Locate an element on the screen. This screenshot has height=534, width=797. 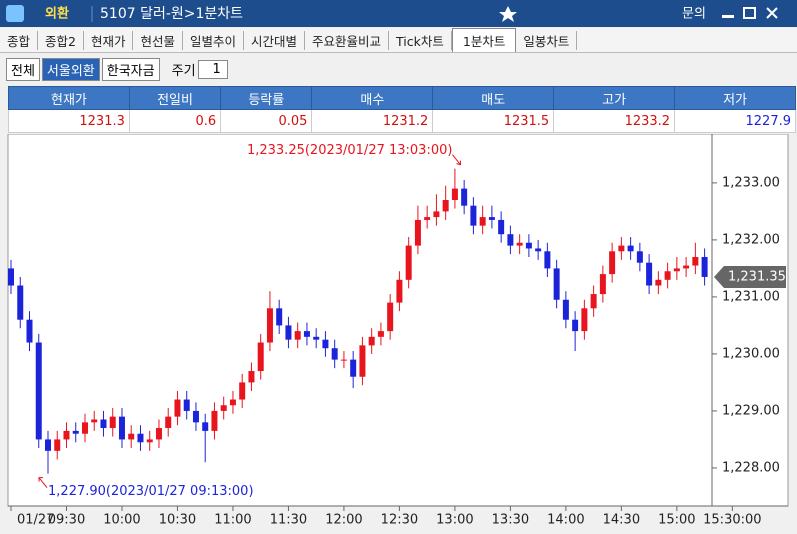
market-button: 한국자금 is located at coordinates (130, 69).